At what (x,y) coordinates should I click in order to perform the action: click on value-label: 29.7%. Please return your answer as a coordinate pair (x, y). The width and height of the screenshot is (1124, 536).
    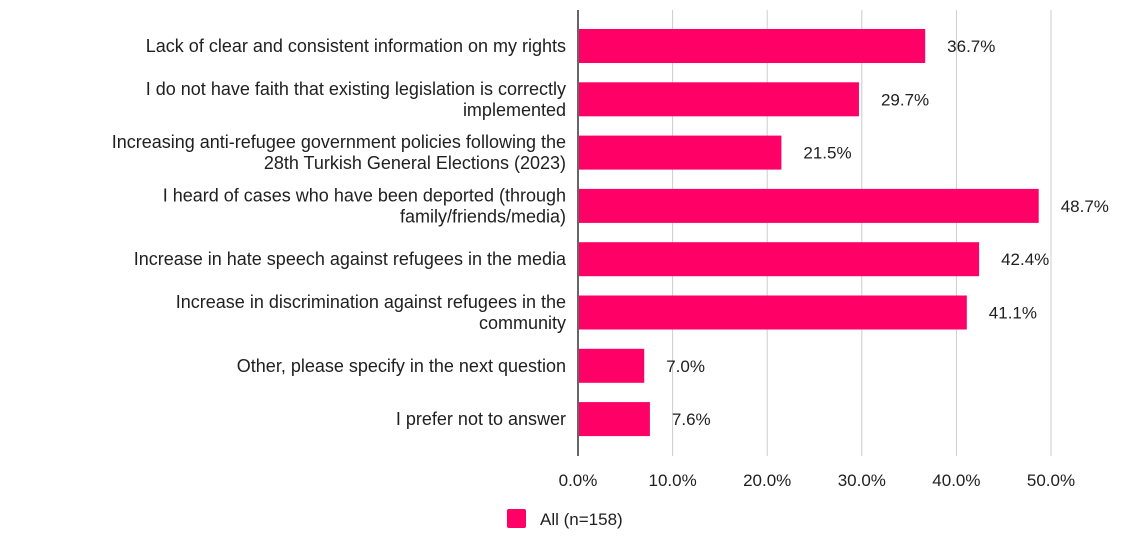
    Looking at the image, I should click on (905, 99).